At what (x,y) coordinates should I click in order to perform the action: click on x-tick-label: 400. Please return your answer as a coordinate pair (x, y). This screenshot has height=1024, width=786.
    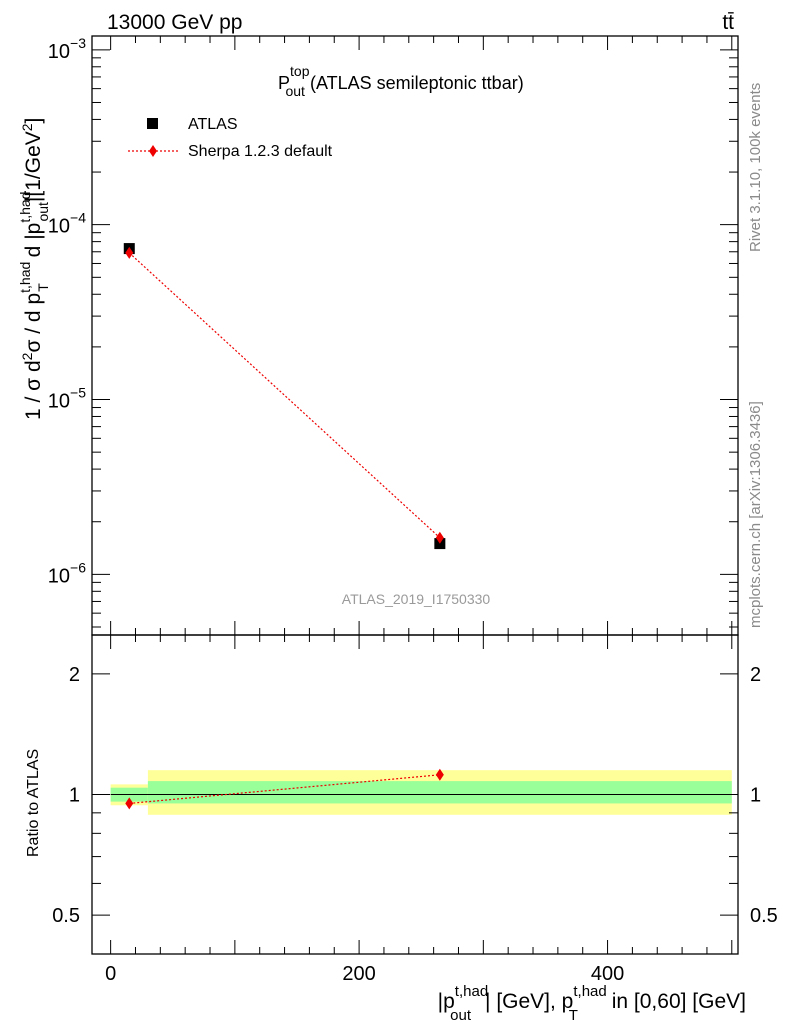
    Looking at the image, I should click on (607, 974).